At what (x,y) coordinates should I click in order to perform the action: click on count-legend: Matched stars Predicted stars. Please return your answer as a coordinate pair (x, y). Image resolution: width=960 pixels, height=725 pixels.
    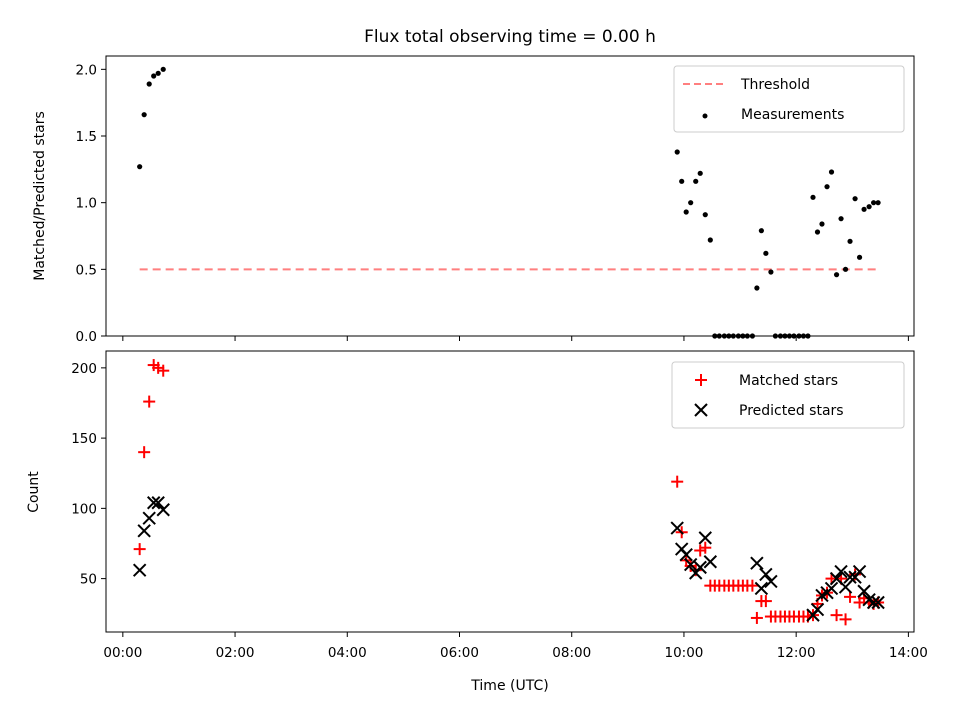
    Looking at the image, I should click on (788, 395).